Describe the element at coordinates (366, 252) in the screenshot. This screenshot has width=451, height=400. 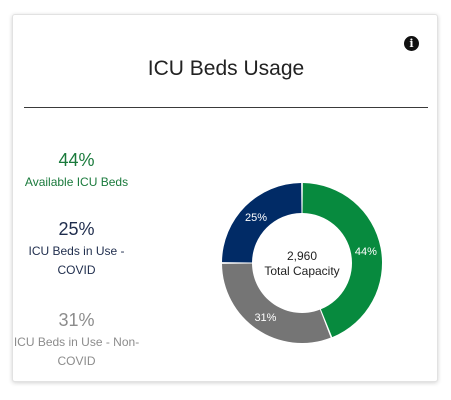
I see `slice-label-0: 44%` at that location.